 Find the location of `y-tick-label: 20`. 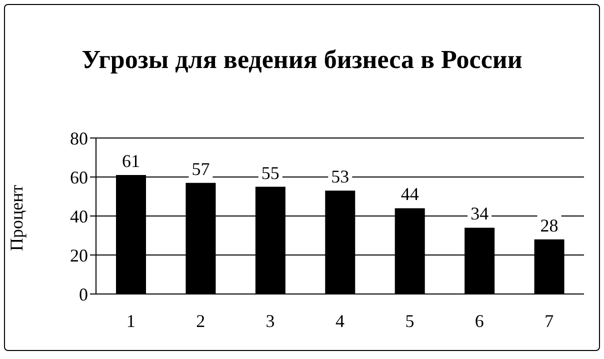

y-tick-label: 20 is located at coordinates (79, 255).